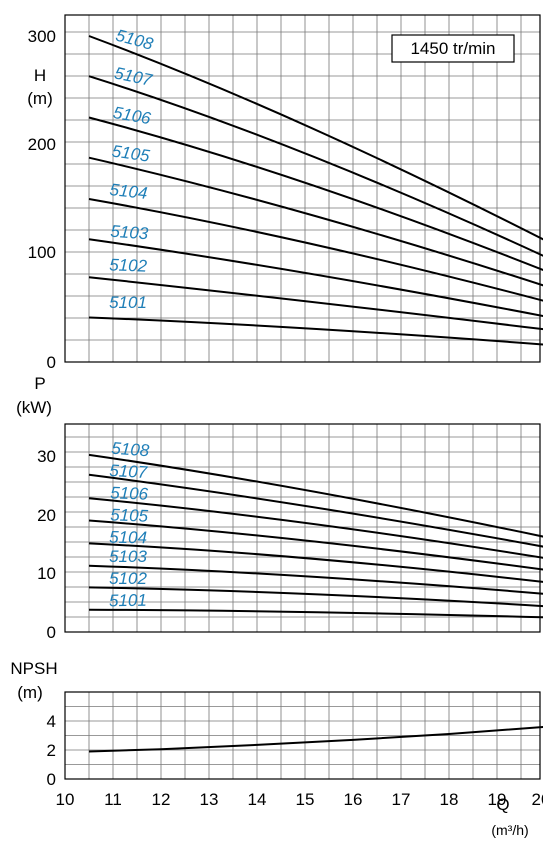 The height and width of the screenshot is (842, 543). I want to click on x-axis-unit: (m³/h), so click(509, 830).